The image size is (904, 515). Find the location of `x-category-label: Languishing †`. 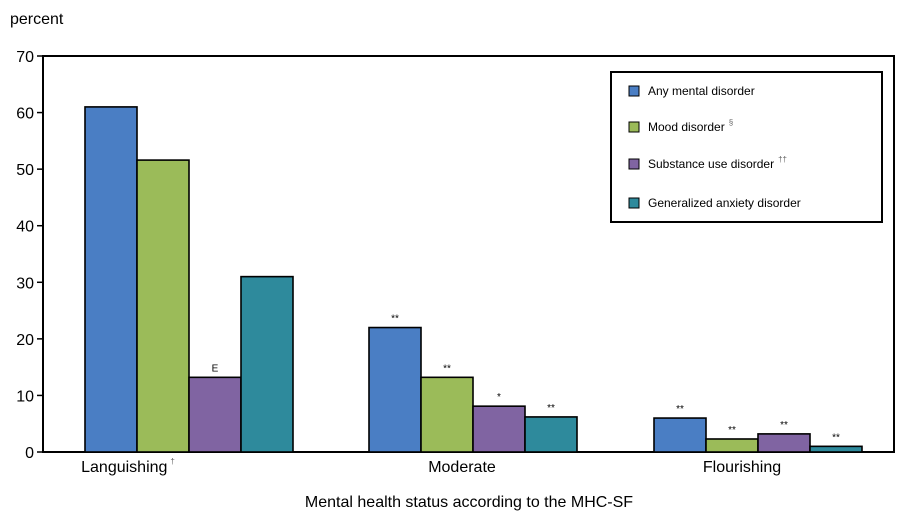

x-category-label: Languishing † is located at coordinates (128, 466).